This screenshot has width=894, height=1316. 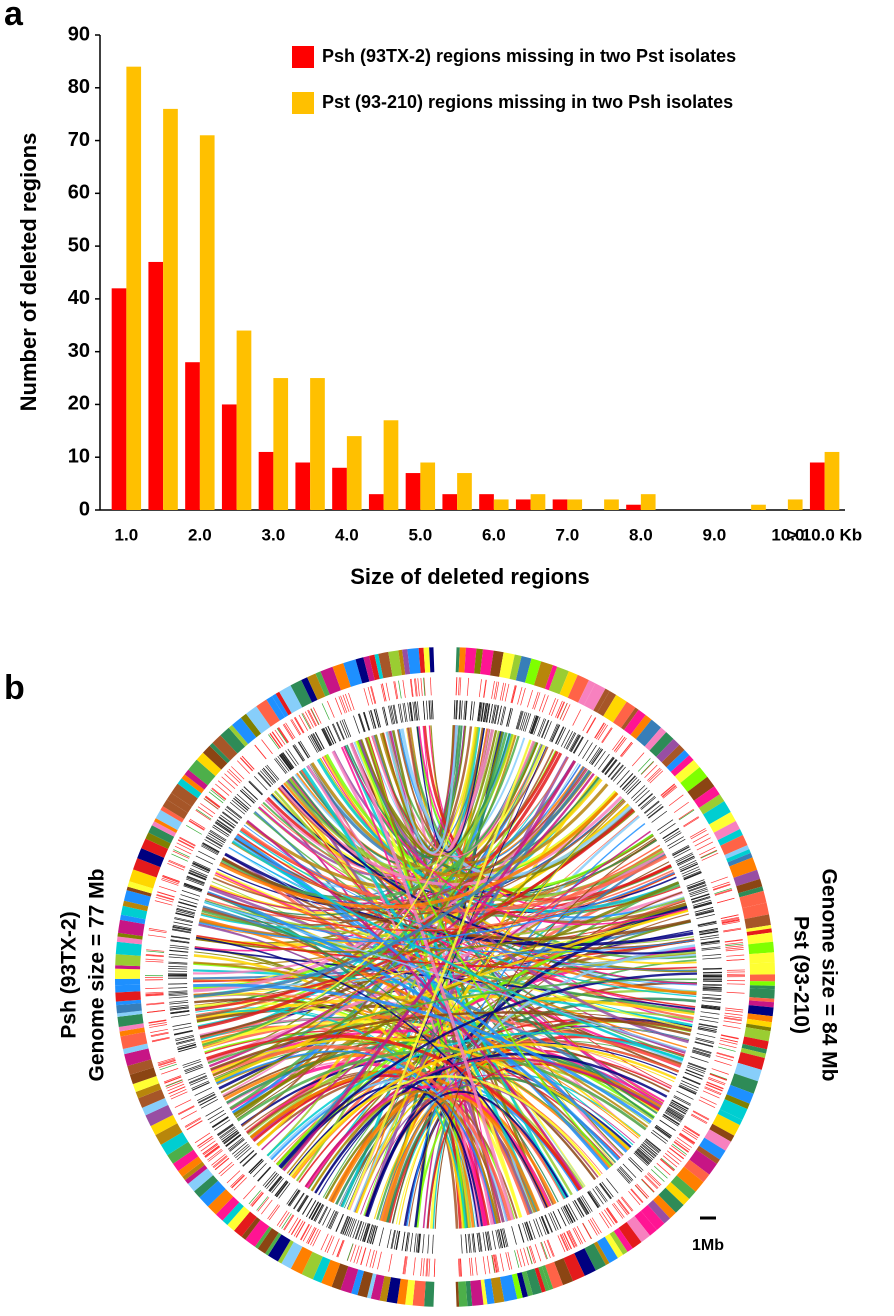 What do you see at coordinates (641, 534) in the screenshot?
I see `x-tick-label: 8.0` at bounding box center [641, 534].